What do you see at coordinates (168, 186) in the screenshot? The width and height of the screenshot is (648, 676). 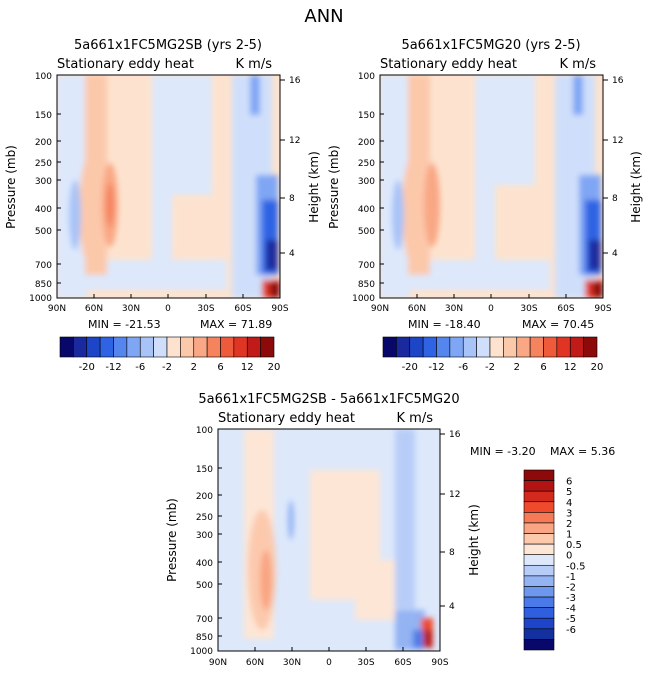 I see `panel-1-field` at bounding box center [168, 186].